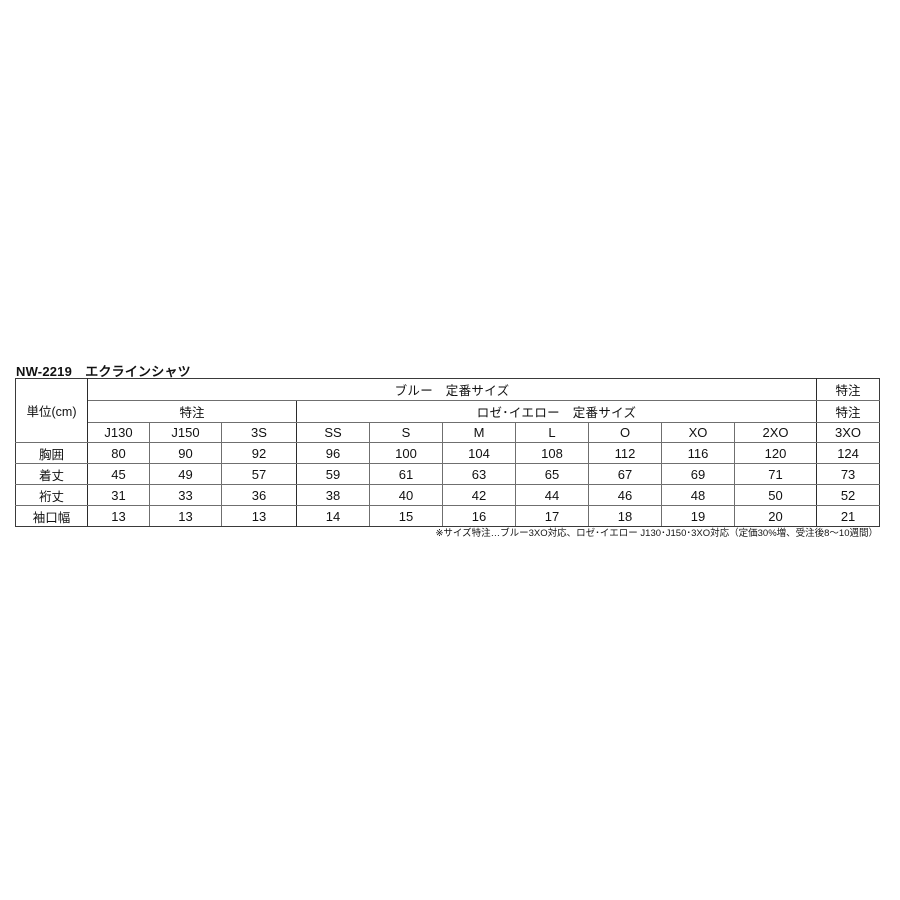 The image size is (900, 900). I want to click on cell-cuff-l: 17, so click(552, 516).